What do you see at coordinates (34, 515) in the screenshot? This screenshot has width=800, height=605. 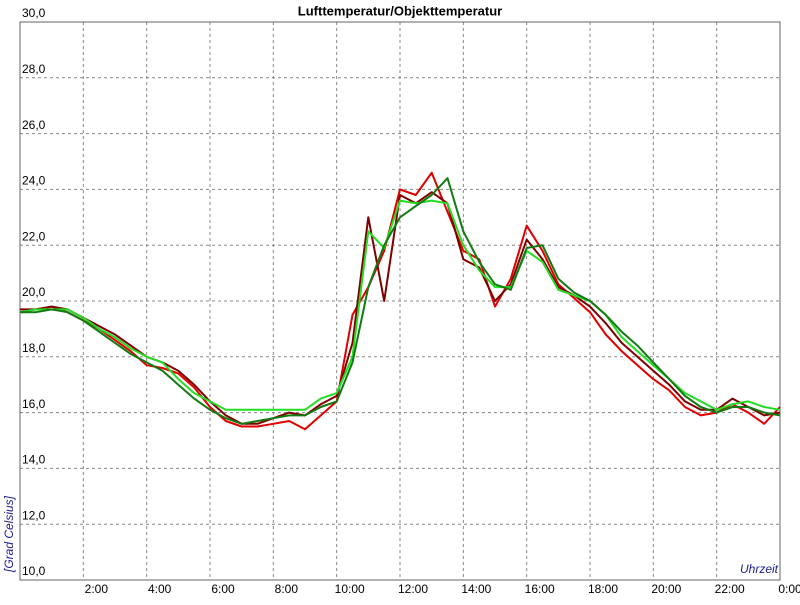 I see `y-tick-label: 12,0` at bounding box center [34, 515].